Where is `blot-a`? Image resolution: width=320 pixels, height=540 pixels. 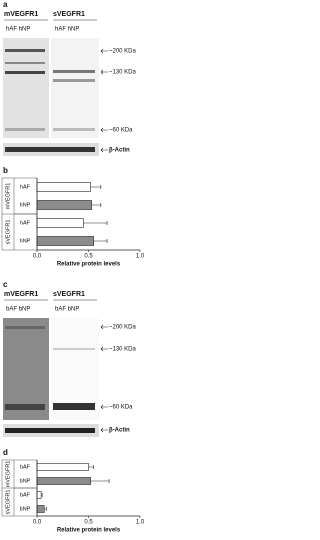
blot-a is located at coordinates (51, 97).